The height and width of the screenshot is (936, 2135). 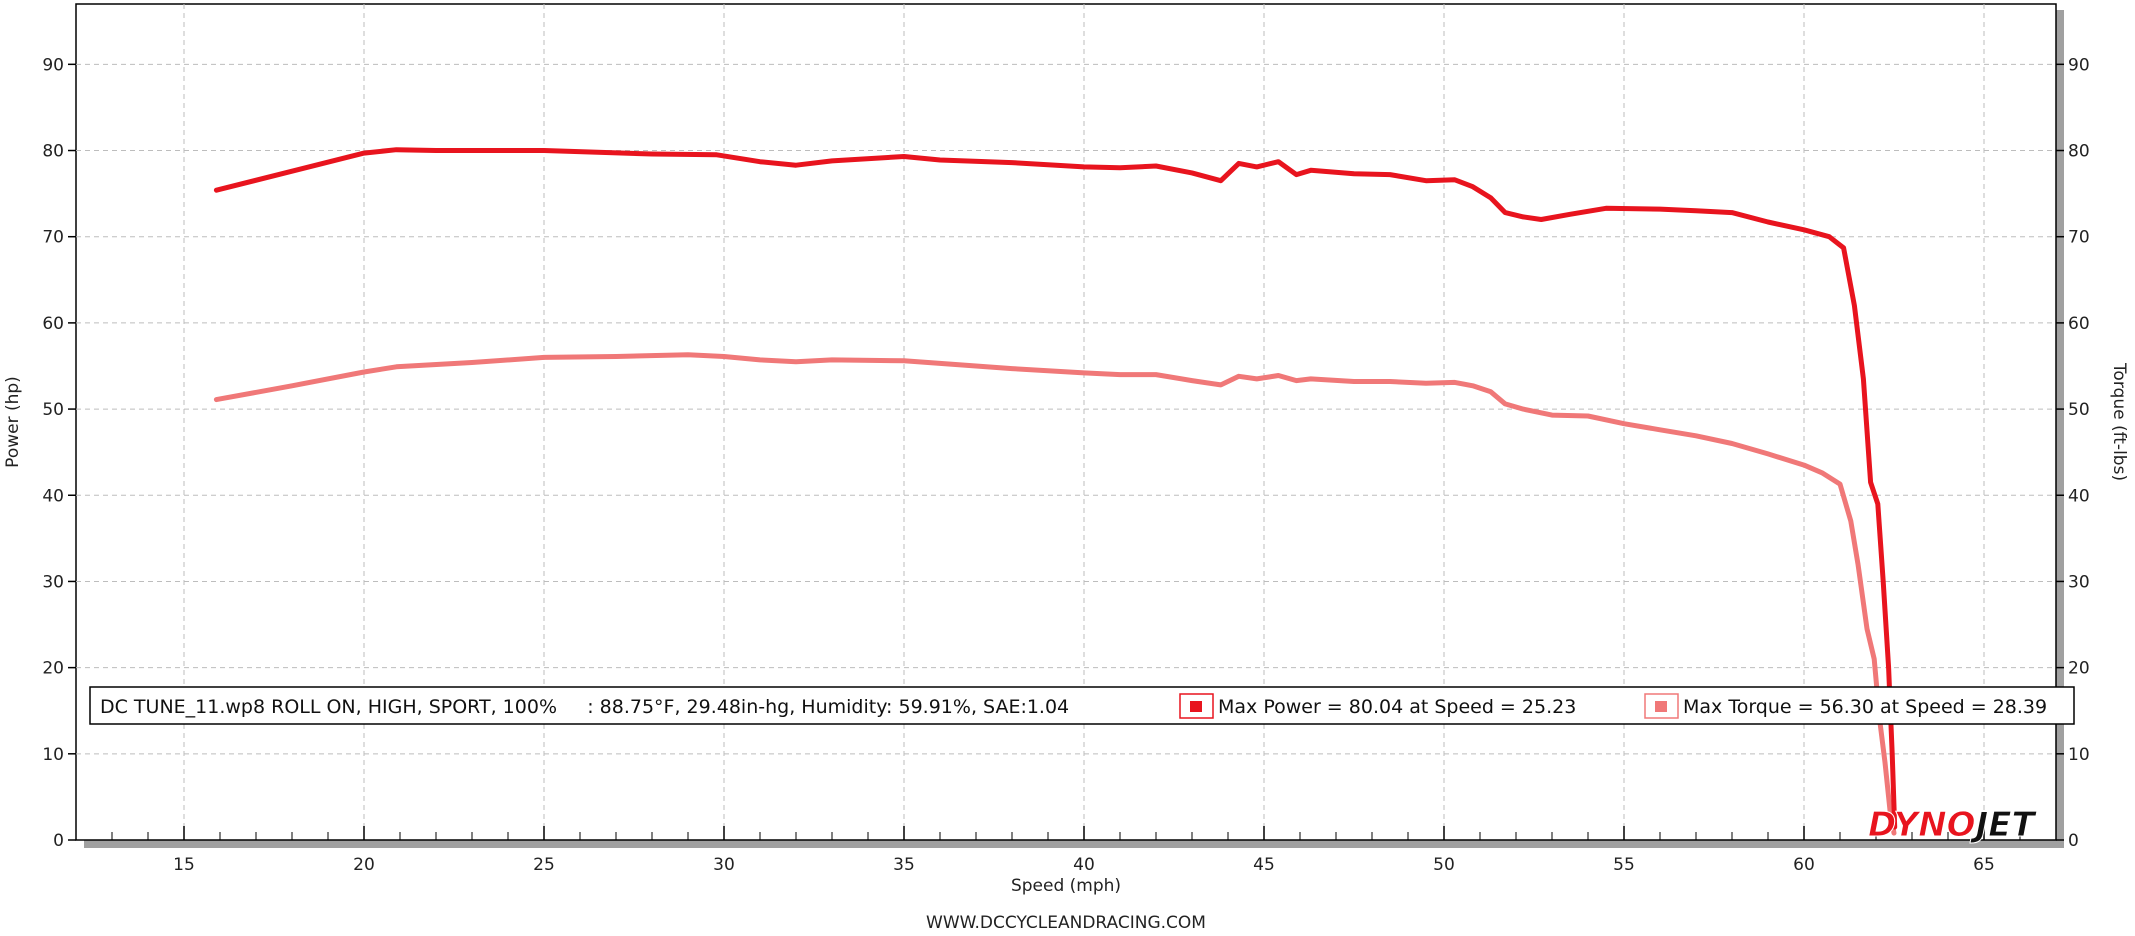 I want to click on legend-torque-label: Max Torque = 56.30 at Speed = 28.39, so click(x=1865, y=707).